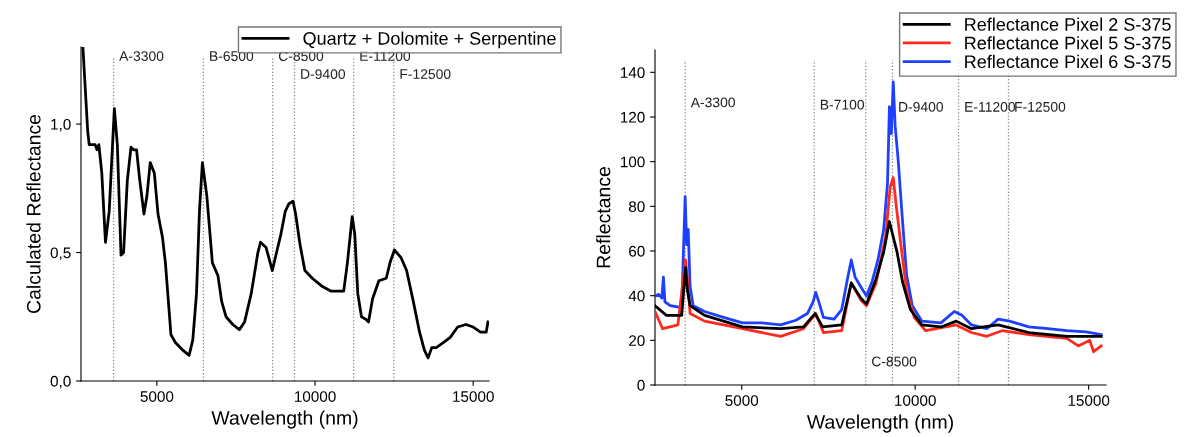 Image resolution: width=1187 pixels, height=437 pixels. What do you see at coordinates (429, 40) in the screenshot?
I see `legend-label: Quartz + Dolomite + Serpentine` at bounding box center [429, 40].